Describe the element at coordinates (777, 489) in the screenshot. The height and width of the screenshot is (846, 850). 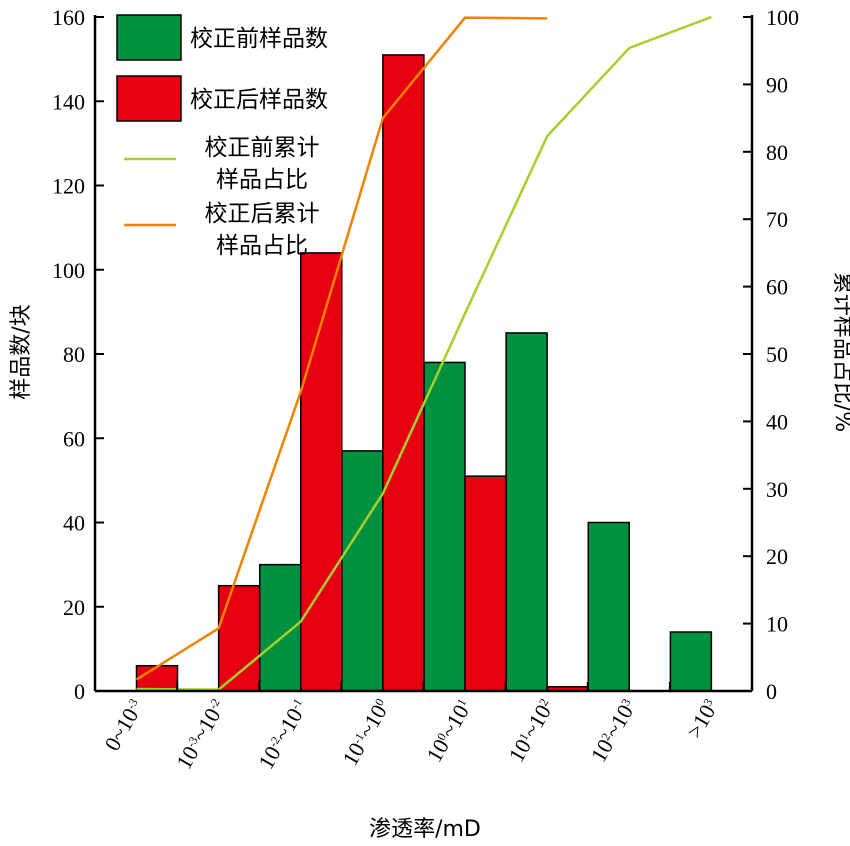
I see `y2-tick-label: 30` at that location.